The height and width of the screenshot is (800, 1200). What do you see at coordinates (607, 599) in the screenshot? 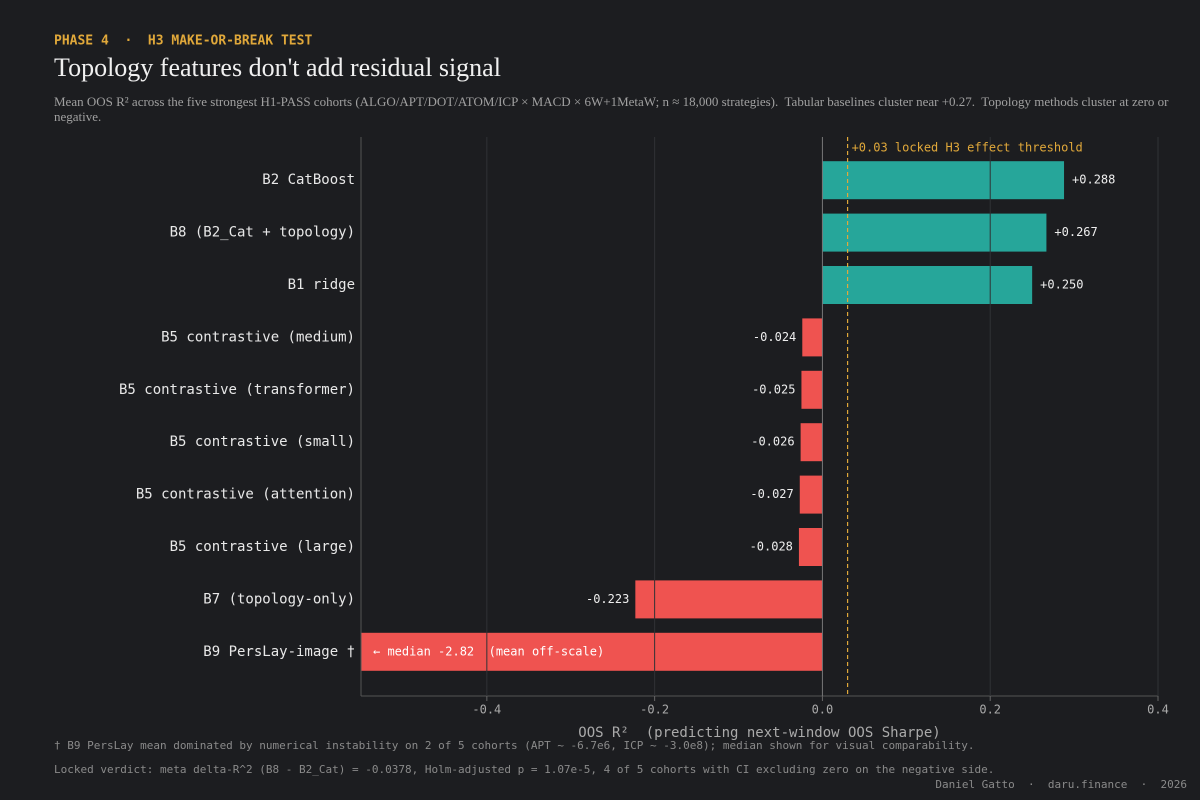
I see `data-label: -0.223` at bounding box center [607, 599].